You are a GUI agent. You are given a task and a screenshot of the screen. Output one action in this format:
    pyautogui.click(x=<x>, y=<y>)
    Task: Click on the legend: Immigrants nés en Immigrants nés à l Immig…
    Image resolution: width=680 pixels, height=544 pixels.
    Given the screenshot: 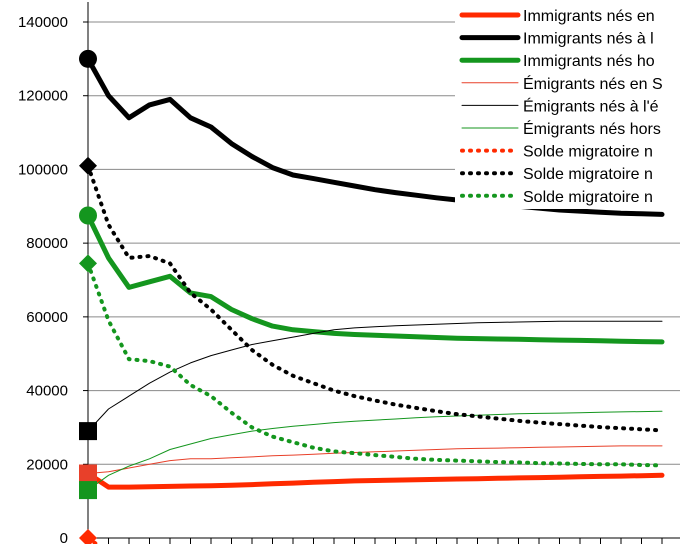 What is the action you would take?
    pyautogui.click(x=567, y=105)
    